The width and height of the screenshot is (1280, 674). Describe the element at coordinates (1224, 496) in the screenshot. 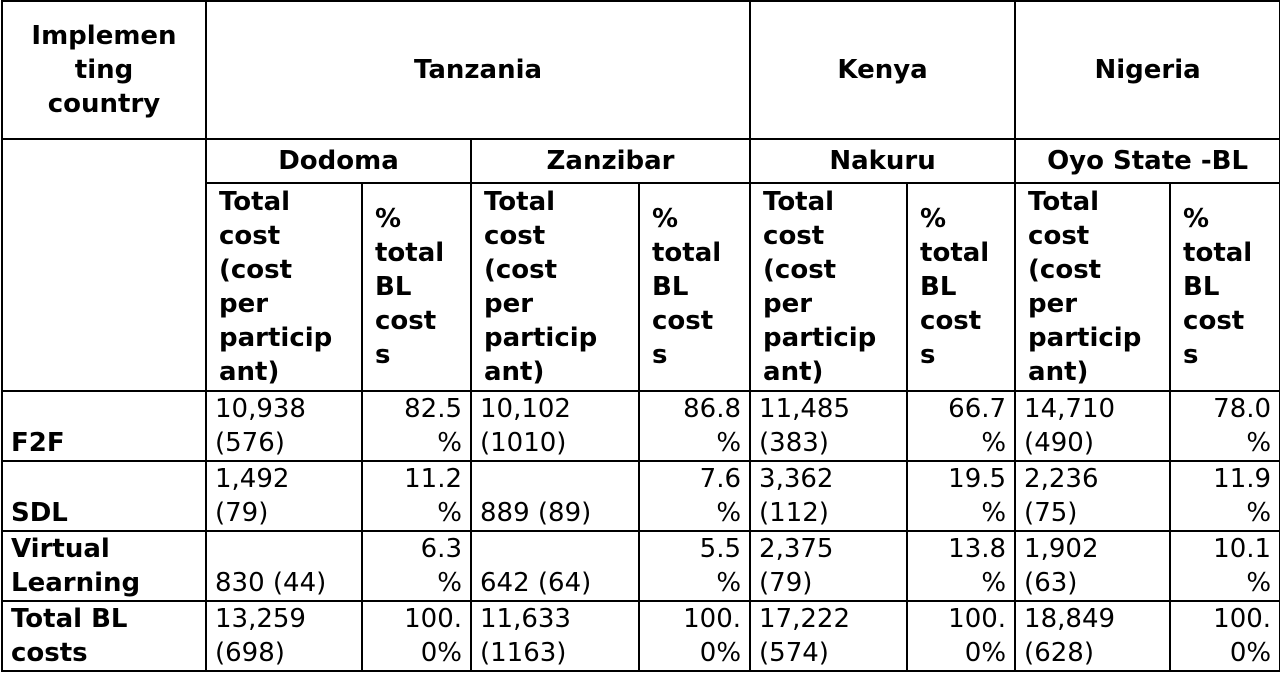

I see `cell-pct: 11.9 %` at that location.